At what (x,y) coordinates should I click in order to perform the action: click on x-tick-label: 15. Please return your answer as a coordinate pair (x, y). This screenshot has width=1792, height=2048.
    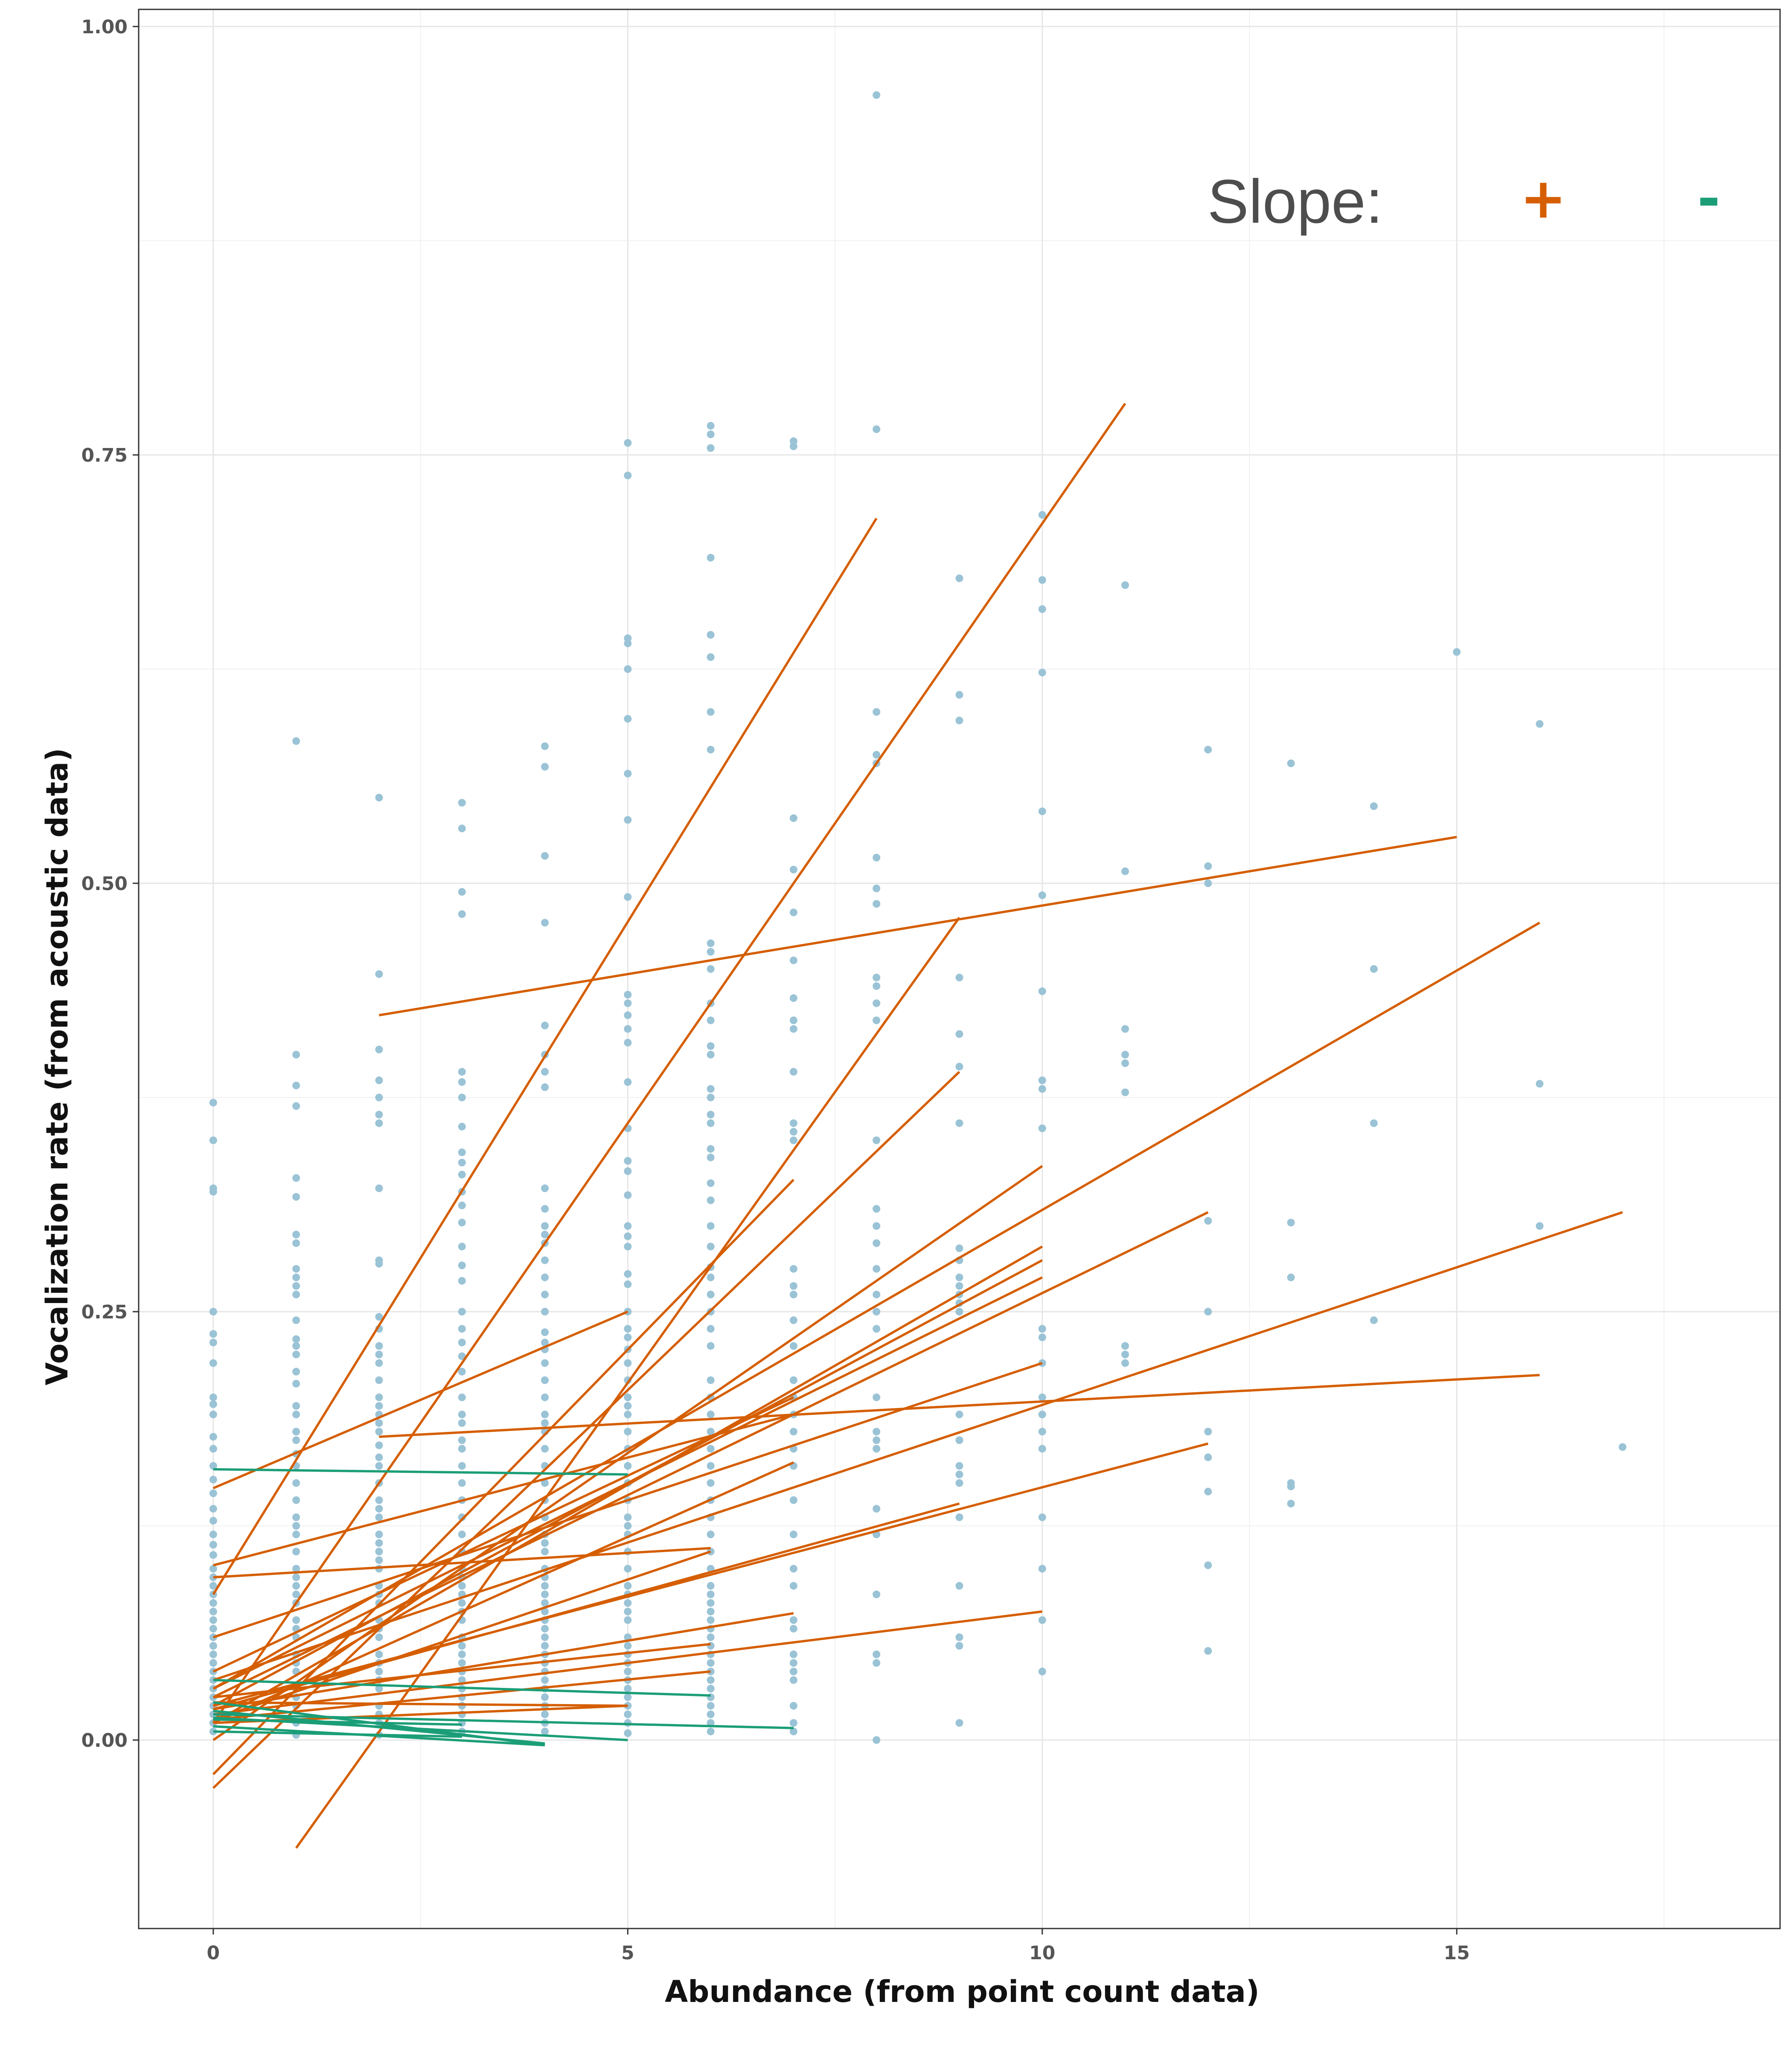
    Looking at the image, I should click on (1457, 1953).